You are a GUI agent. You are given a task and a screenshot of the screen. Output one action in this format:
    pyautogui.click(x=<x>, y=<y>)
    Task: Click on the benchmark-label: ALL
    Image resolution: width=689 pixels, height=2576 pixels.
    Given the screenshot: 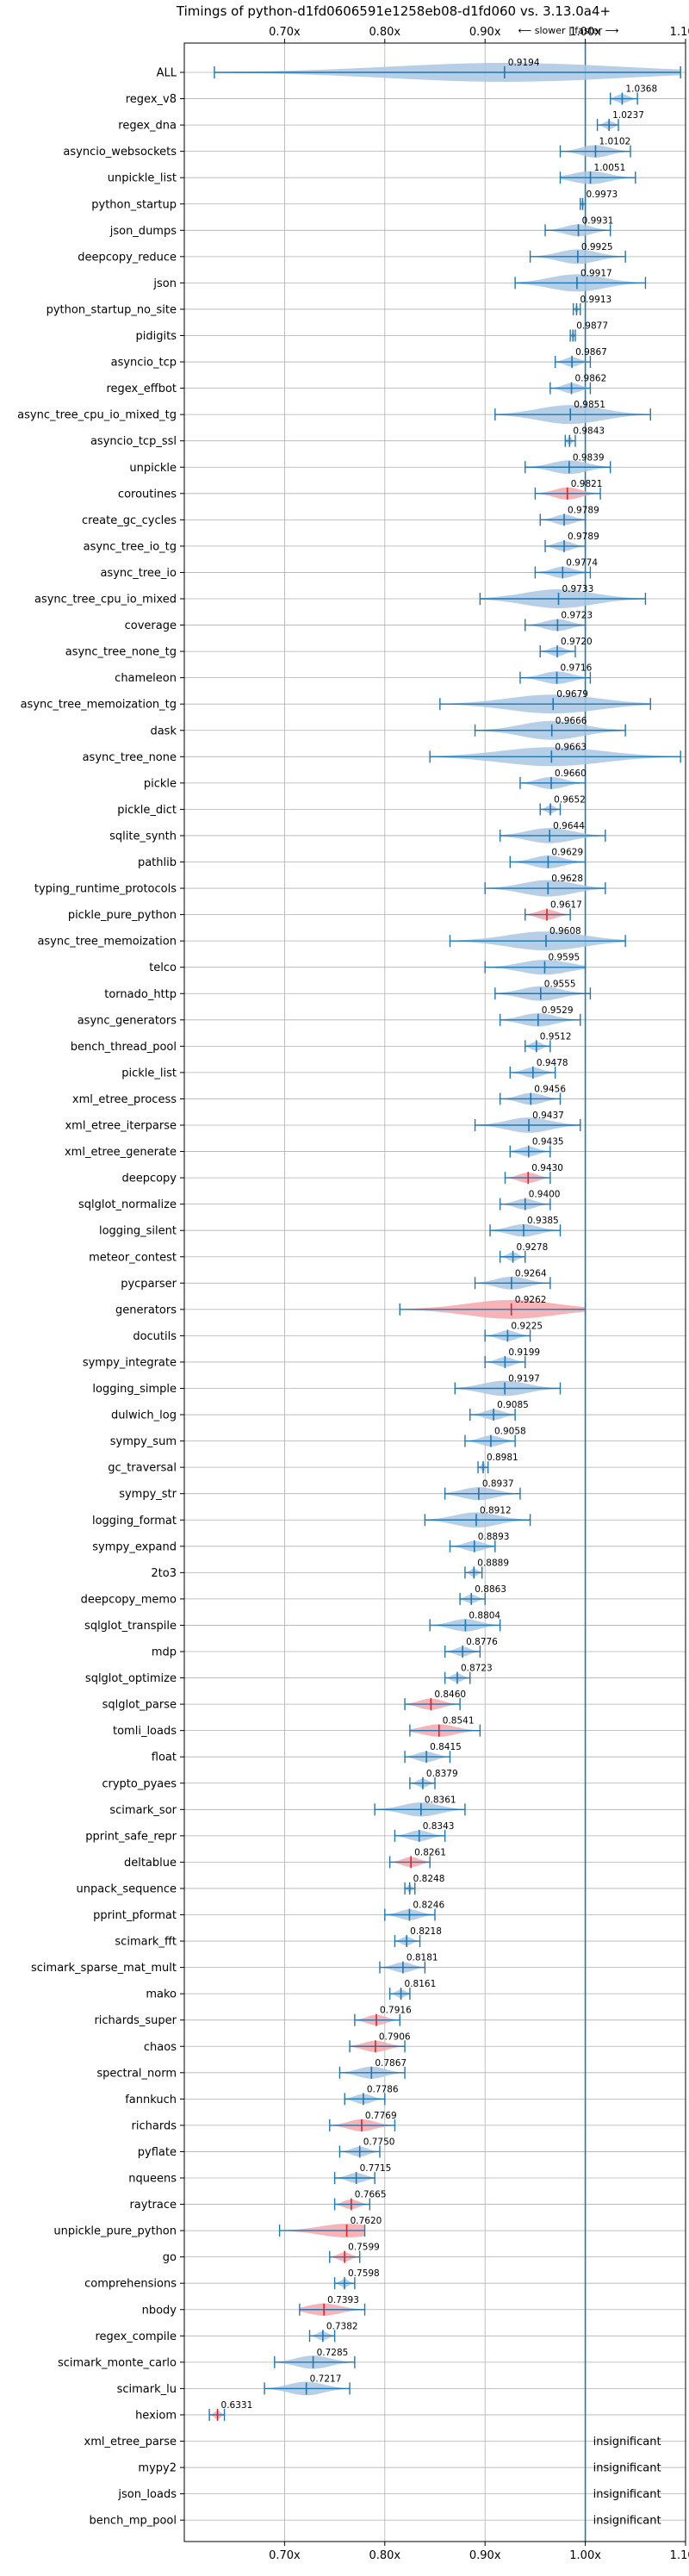 What is the action you would take?
    pyautogui.click(x=167, y=73)
    